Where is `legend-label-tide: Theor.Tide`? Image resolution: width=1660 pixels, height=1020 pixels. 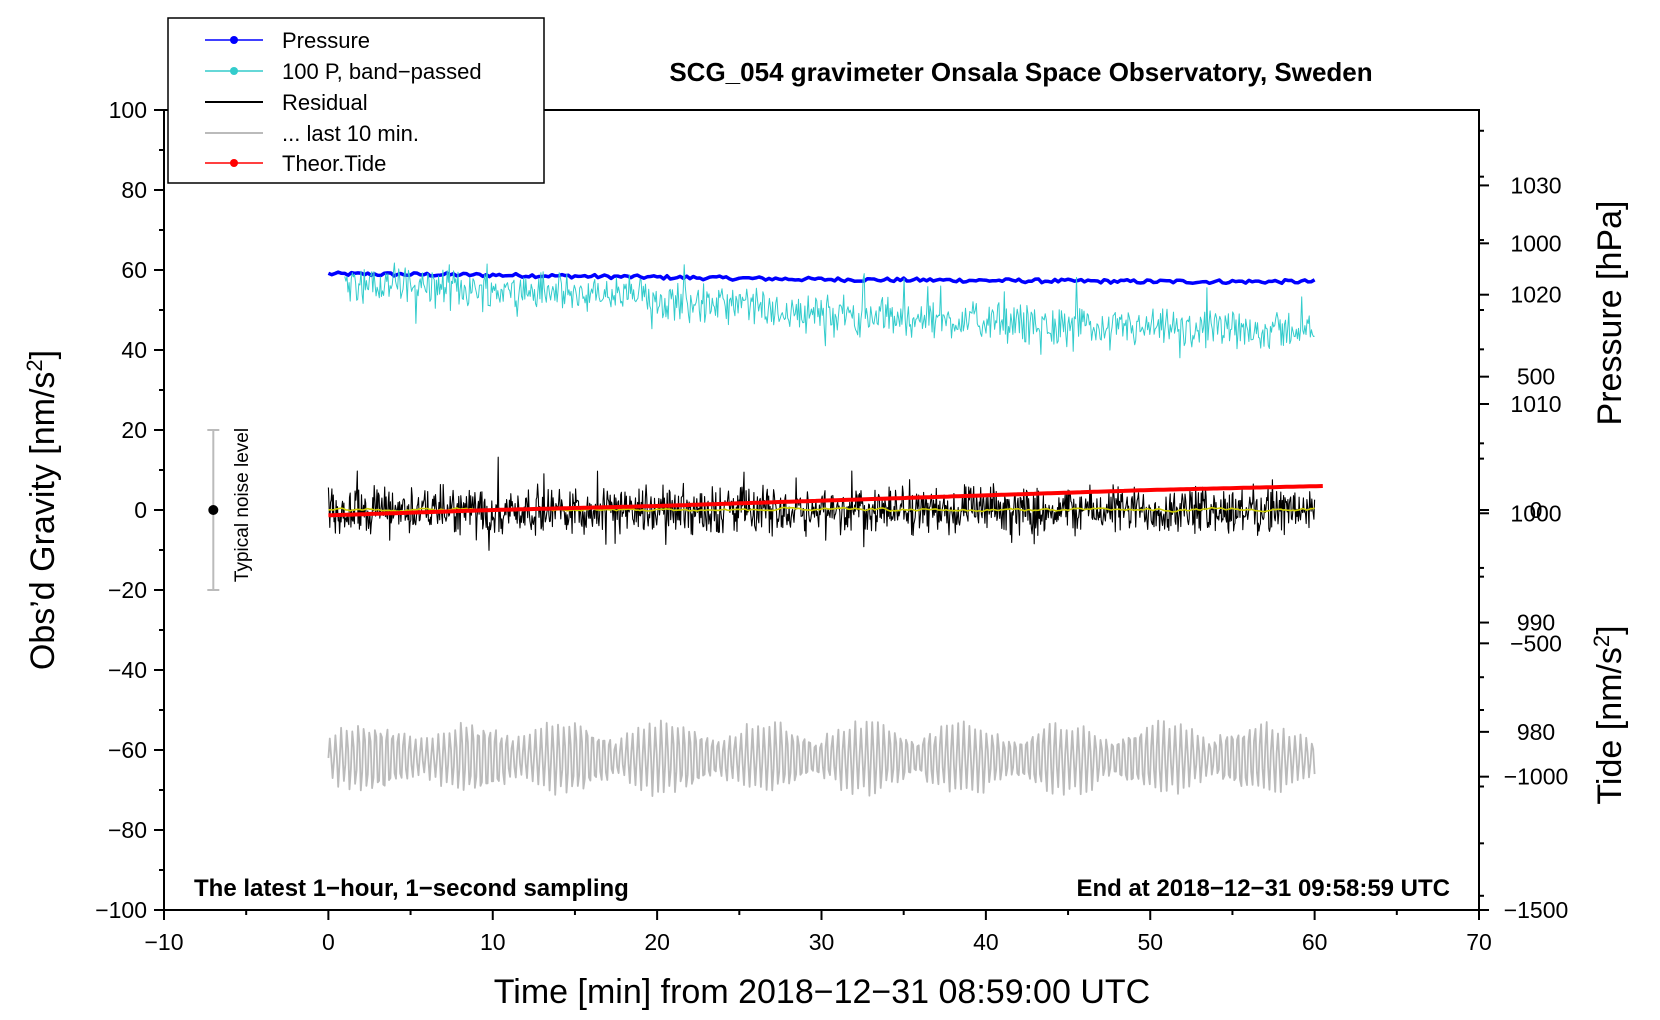 legend-label-tide: Theor.Tide is located at coordinates (334, 163).